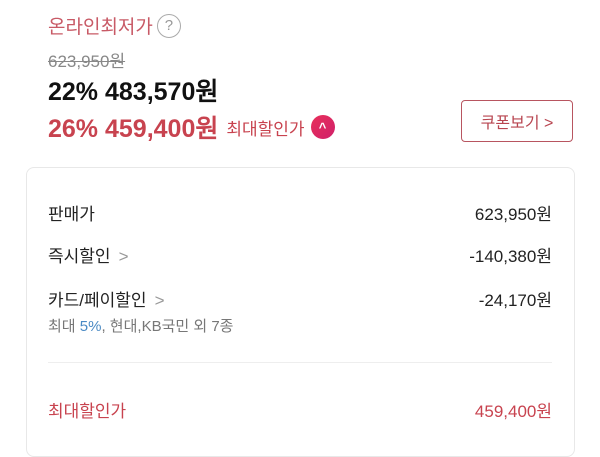 This screenshot has width=600, height=457. What do you see at coordinates (168, 25) in the screenshot?
I see `help-icon: ?` at bounding box center [168, 25].